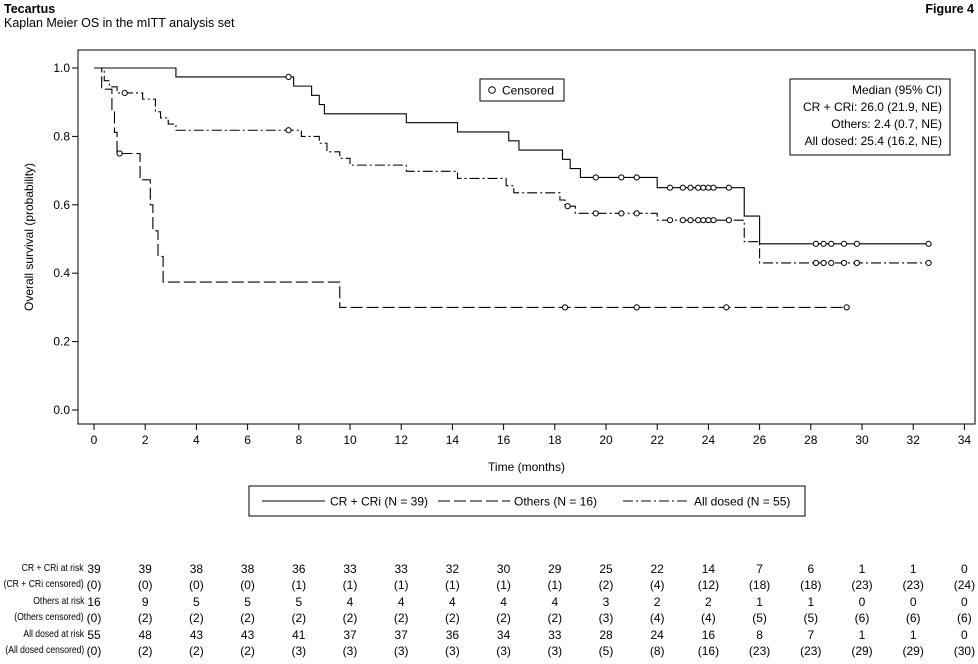 The width and height of the screenshot is (978, 664). What do you see at coordinates (759, 569) in the screenshot?
I see `risk-cell: 7` at bounding box center [759, 569].